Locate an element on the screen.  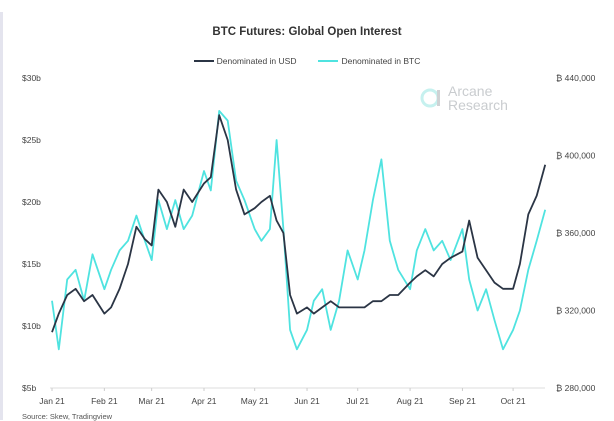
y-right-tick-label: ₿ 280,000 is located at coordinates (576, 388).